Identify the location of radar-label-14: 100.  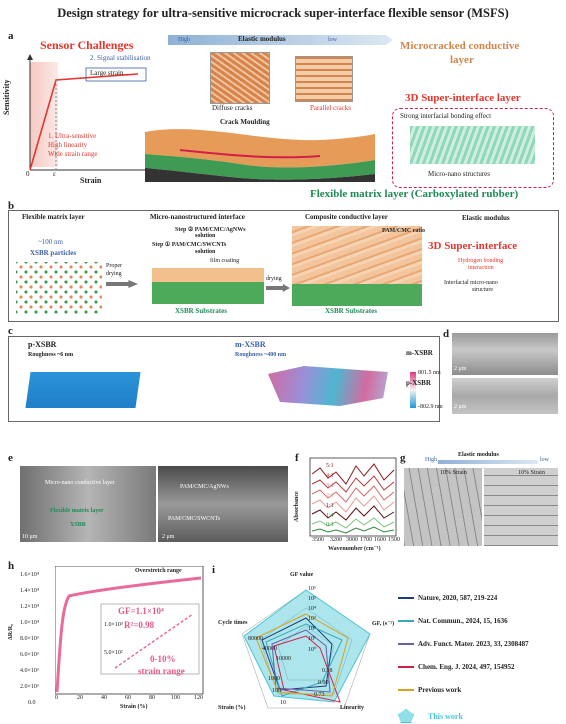
(276, 691).